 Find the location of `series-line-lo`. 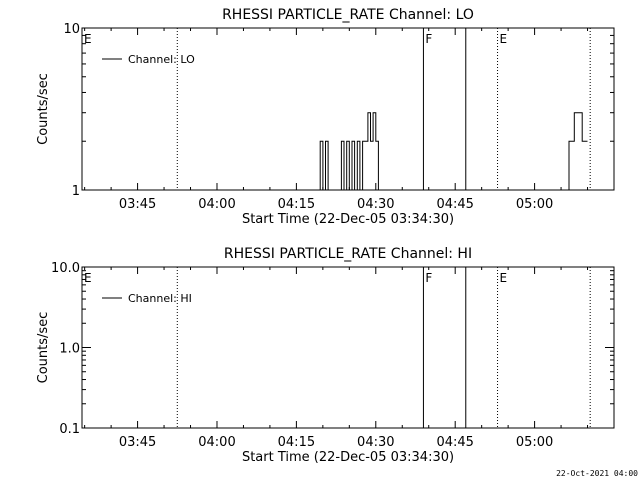

series-line-lo is located at coordinates (452, 151).